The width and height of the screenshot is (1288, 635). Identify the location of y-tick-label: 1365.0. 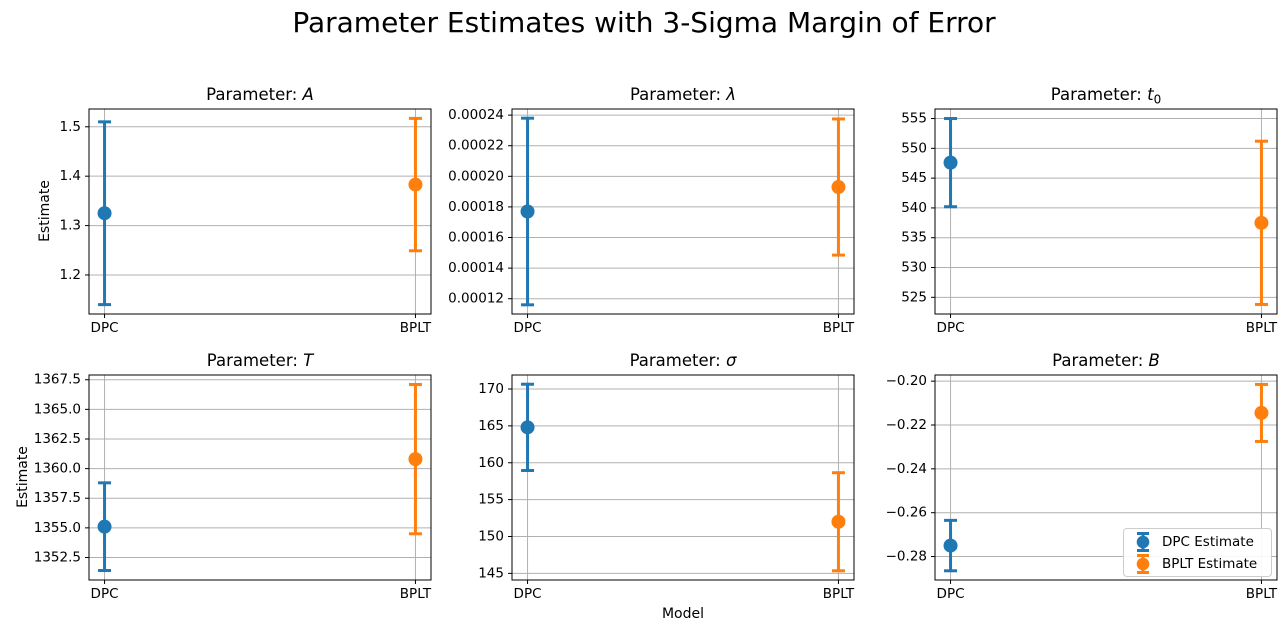
(57, 409).